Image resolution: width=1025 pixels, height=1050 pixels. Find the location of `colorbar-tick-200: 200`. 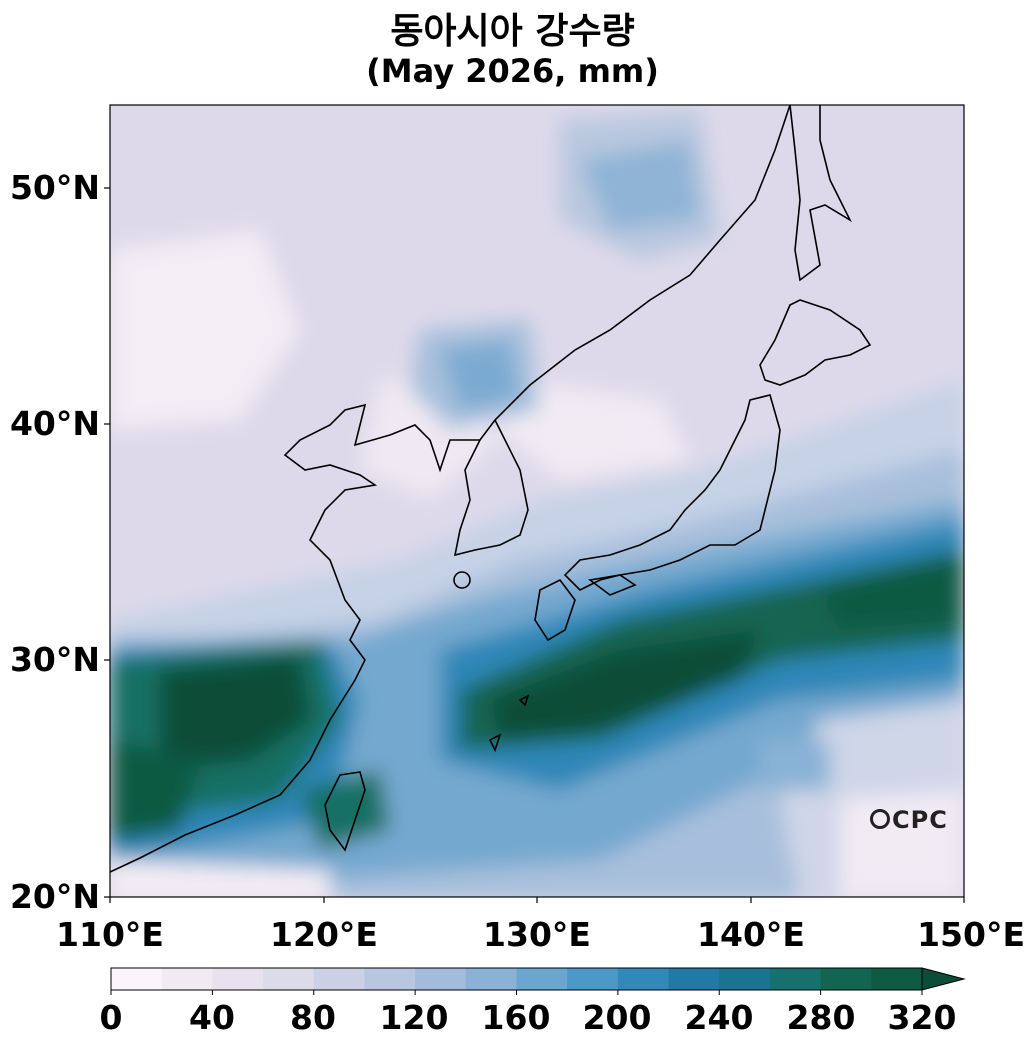

colorbar-tick-200: 200 is located at coordinates (617, 1017).